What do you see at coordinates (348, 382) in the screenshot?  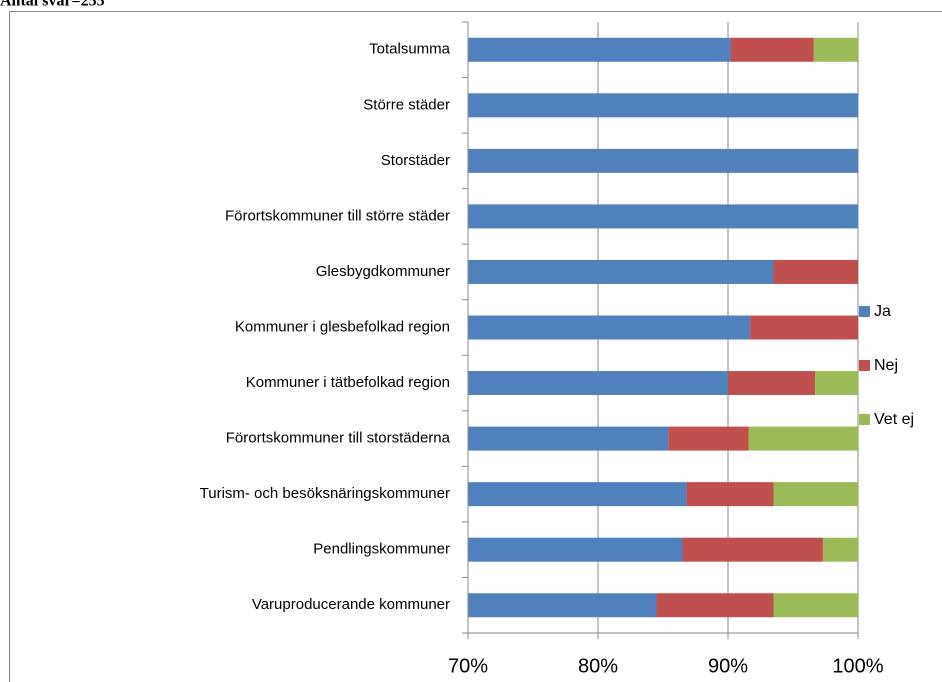 I see `y-tick-label: Kommuner i tätbefolkad region` at bounding box center [348, 382].